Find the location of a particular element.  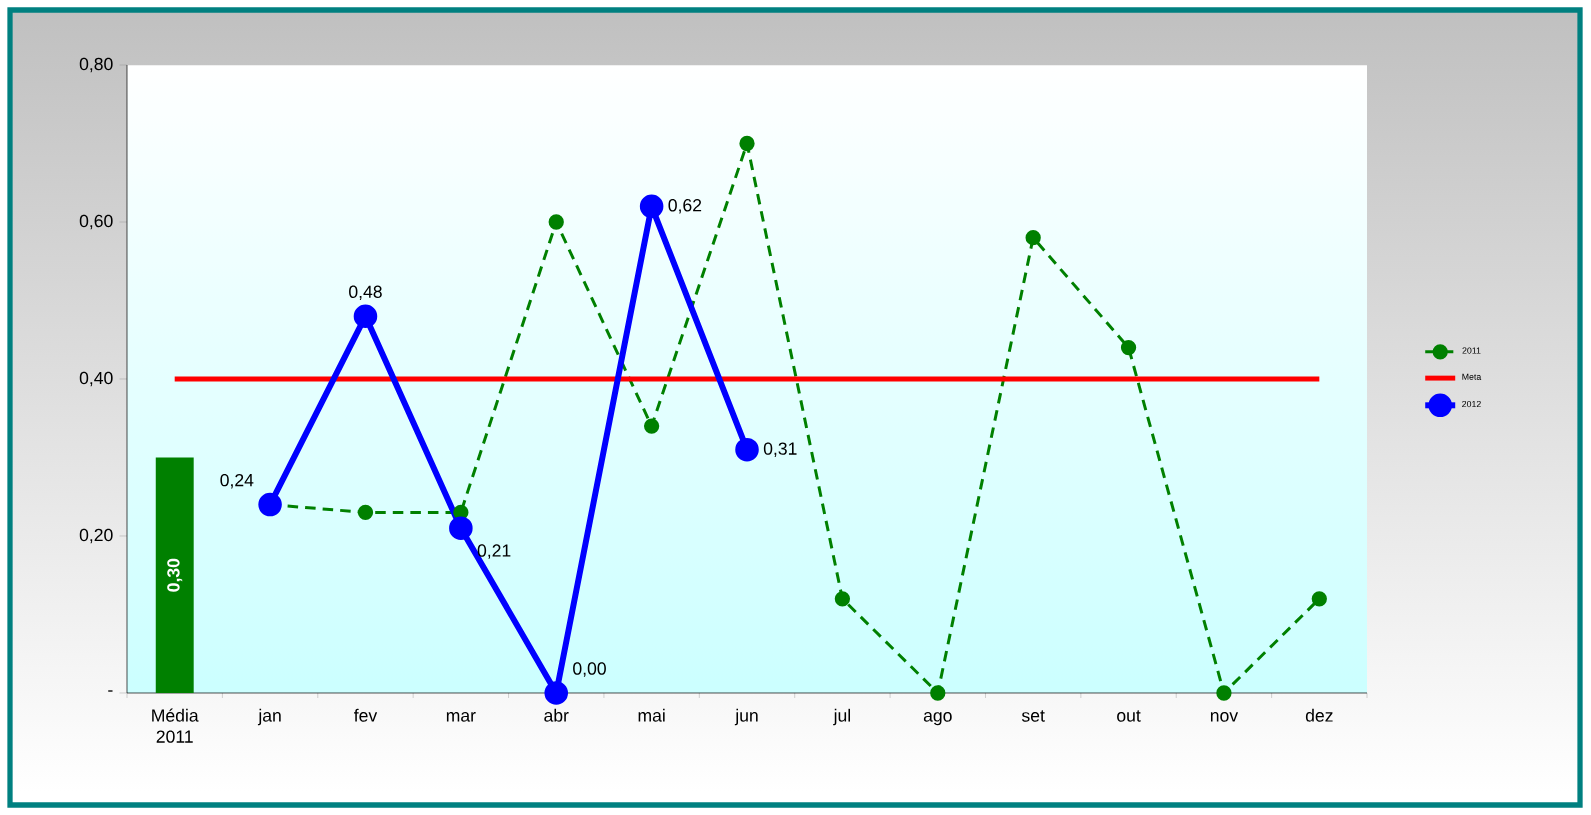

y-tick-label: - is located at coordinates (110, 691).